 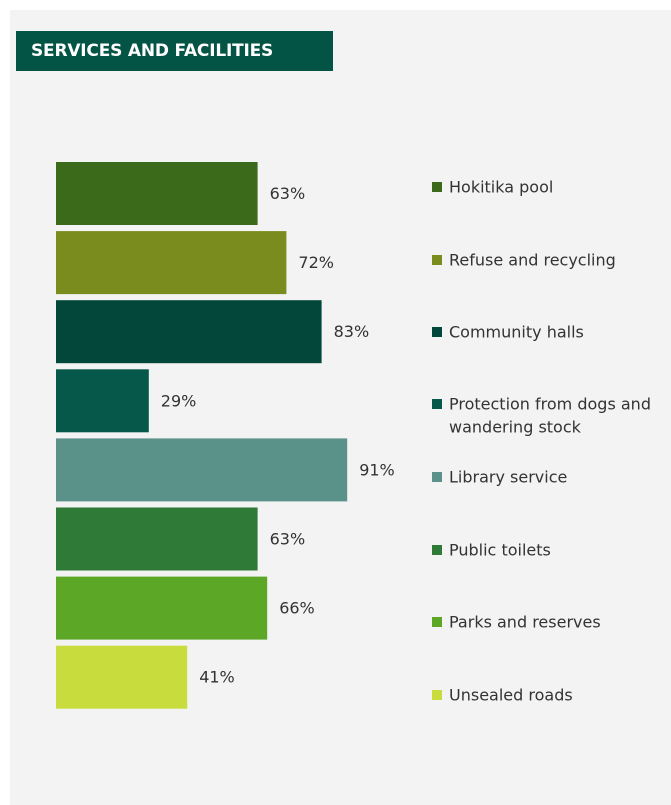 What do you see at coordinates (377, 469) in the screenshot?
I see `bar-value-label-5: 91%` at bounding box center [377, 469].